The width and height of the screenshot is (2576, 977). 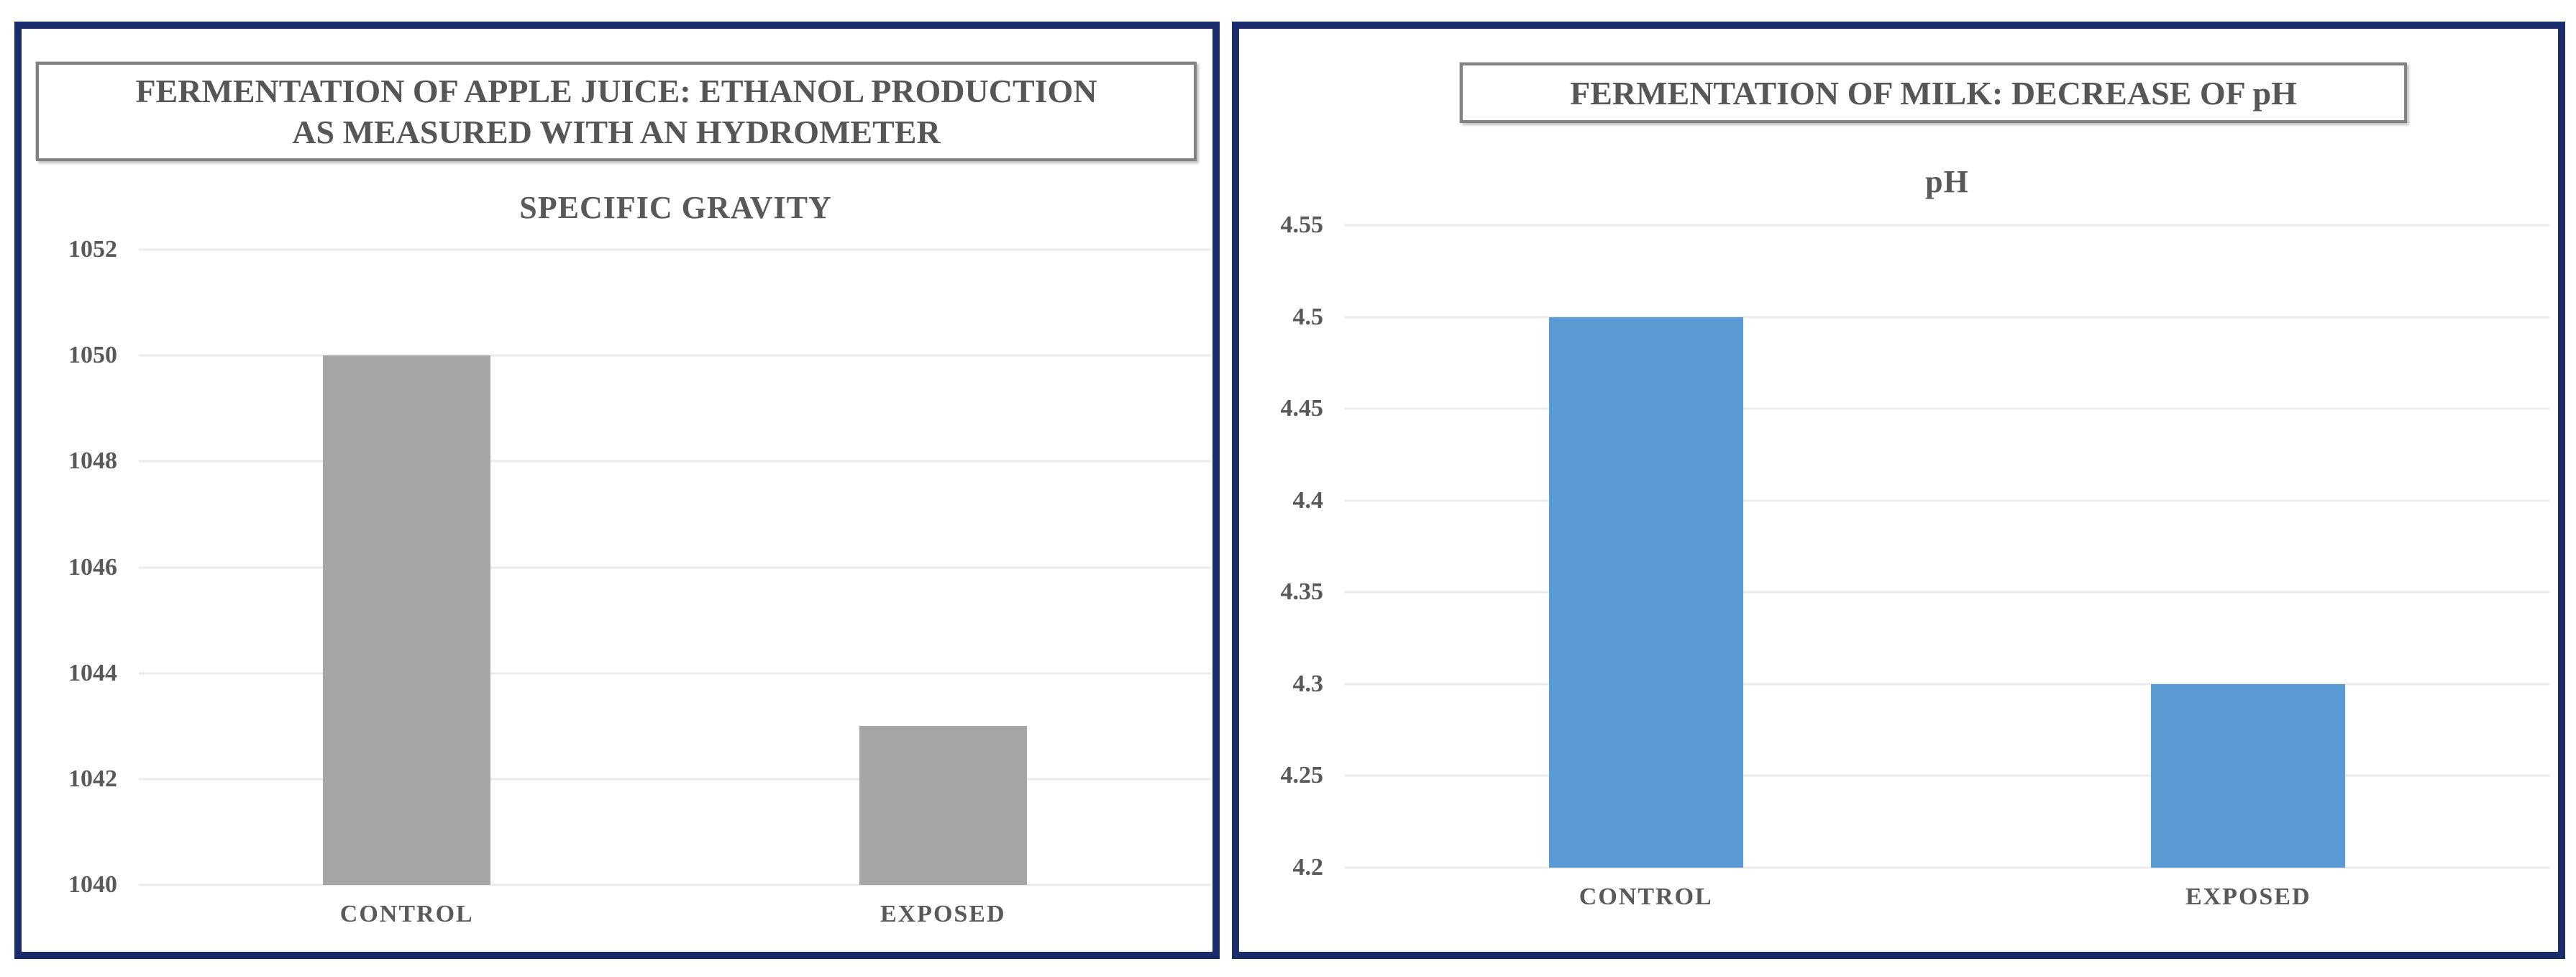 I want to click on y-axis-tick-label: 1040, so click(x=92, y=885).